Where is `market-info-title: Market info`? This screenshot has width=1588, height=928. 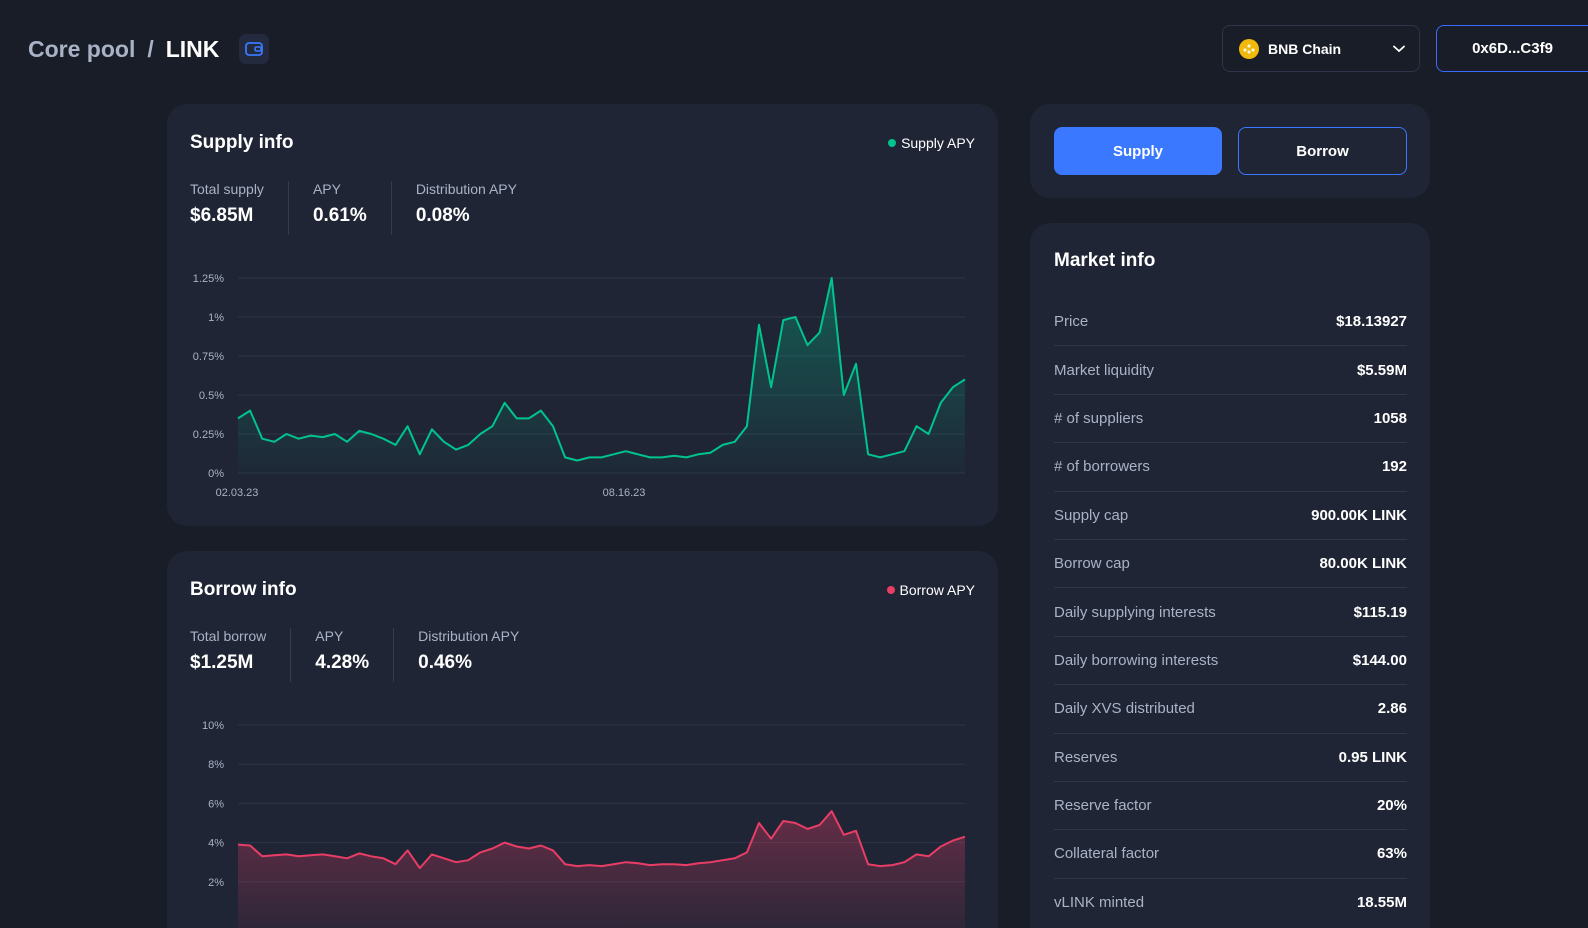 market-info-title: Market info is located at coordinates (1105, 260).